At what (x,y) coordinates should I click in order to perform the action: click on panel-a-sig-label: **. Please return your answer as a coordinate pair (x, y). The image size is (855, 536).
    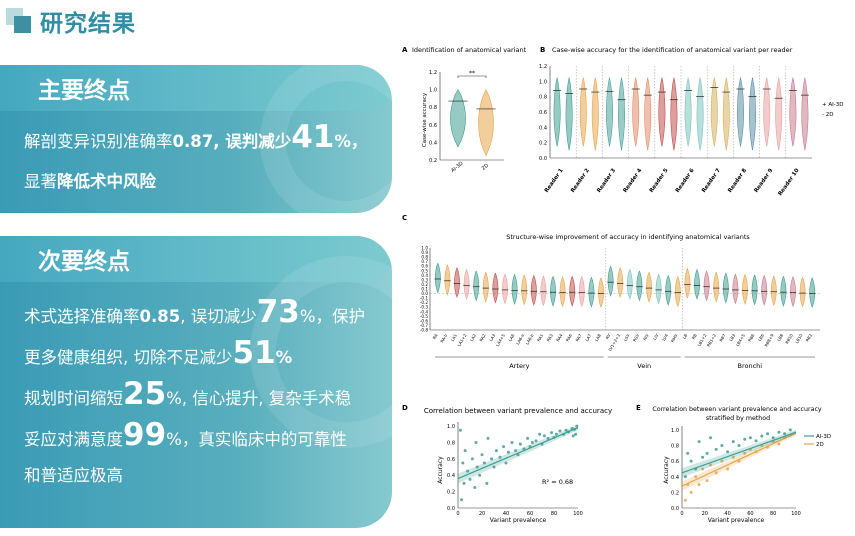
    Looking at the image, I should click on (472, 73).